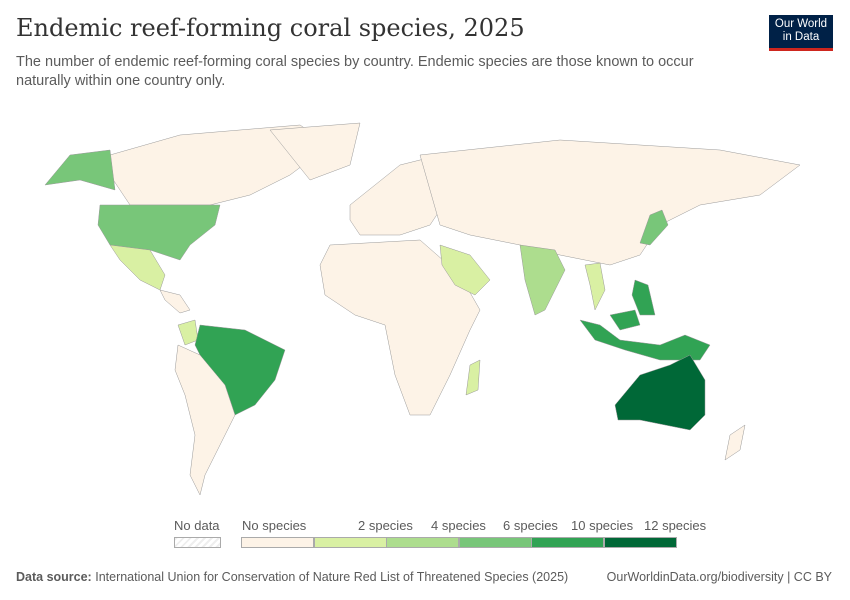 This screenshot has height=600, width=850. I want to click on country-central-america, so click(175, 301).